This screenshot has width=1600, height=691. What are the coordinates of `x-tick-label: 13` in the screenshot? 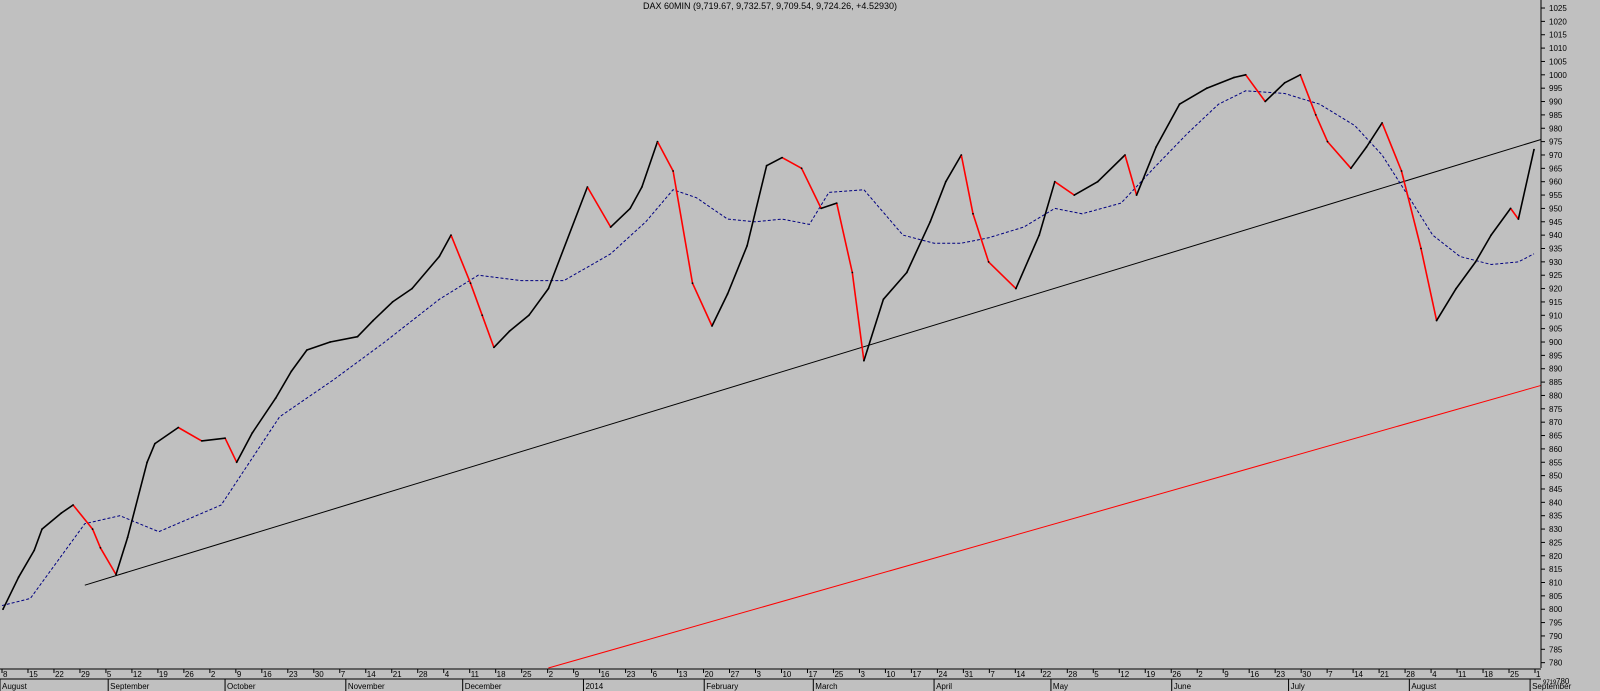 It's located at (683, 674).